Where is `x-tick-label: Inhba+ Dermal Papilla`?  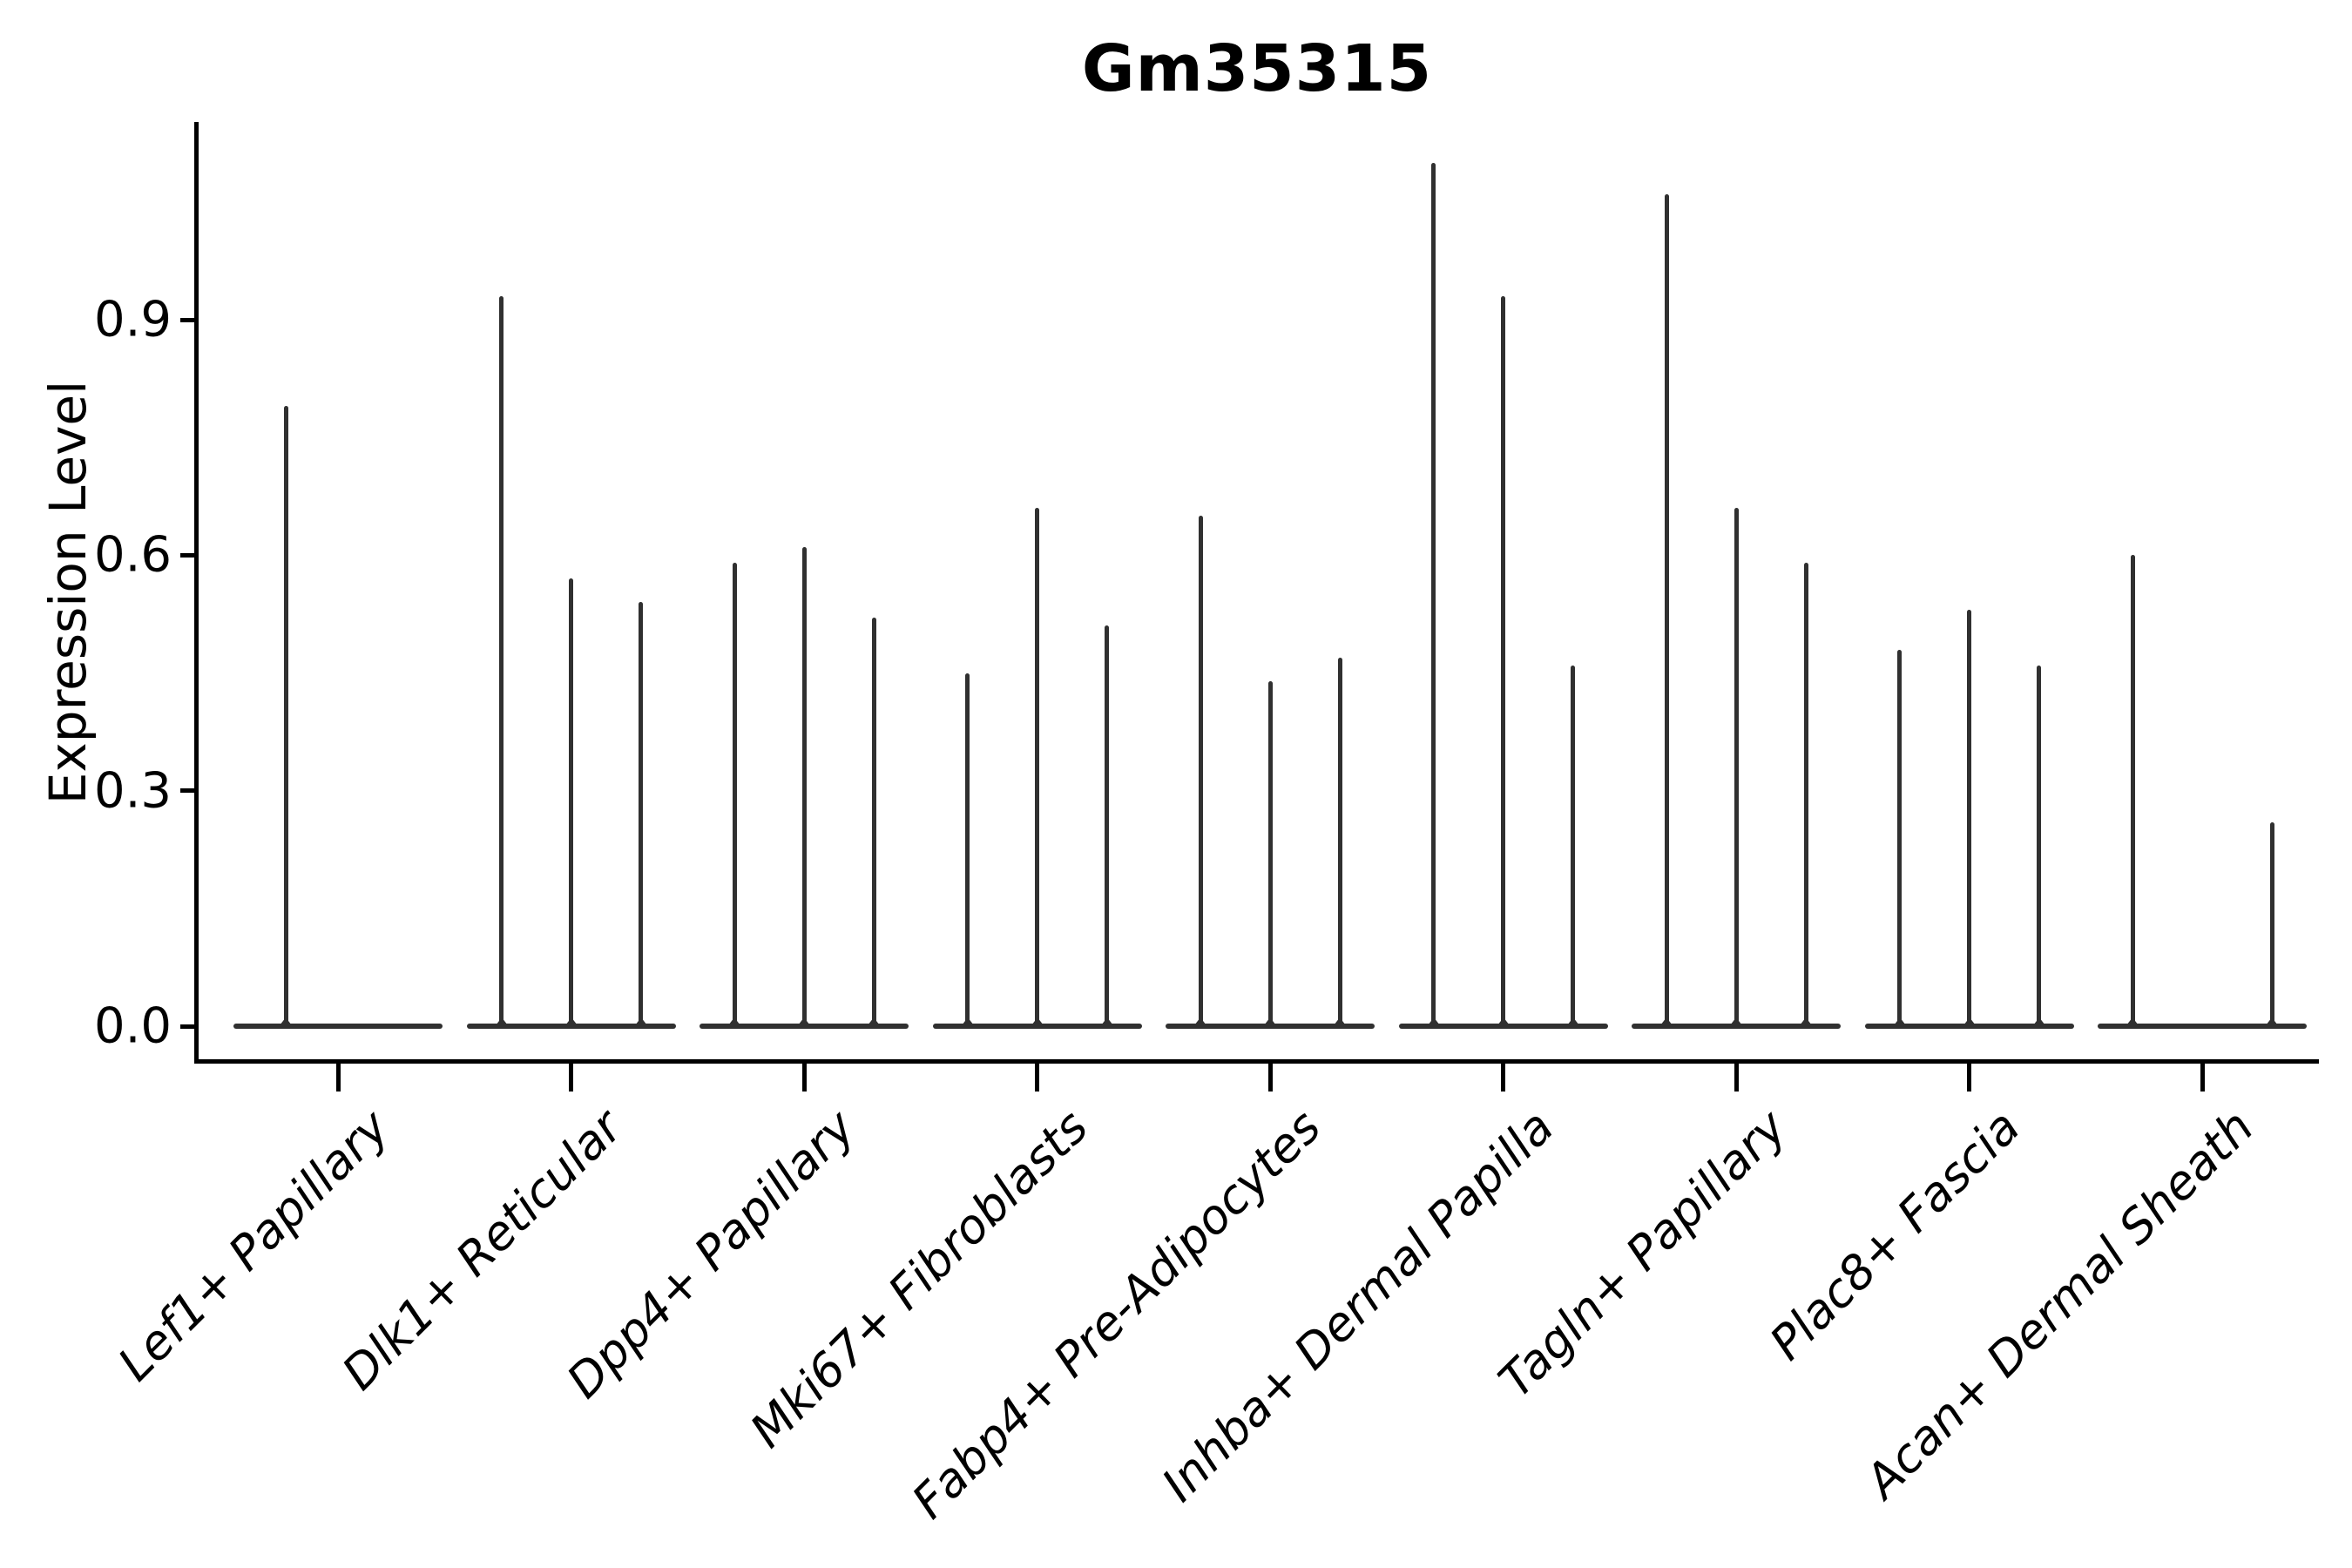 x-tick-label: Inhba+ Dermal Papilla is located at coordinates (1359, 1305).